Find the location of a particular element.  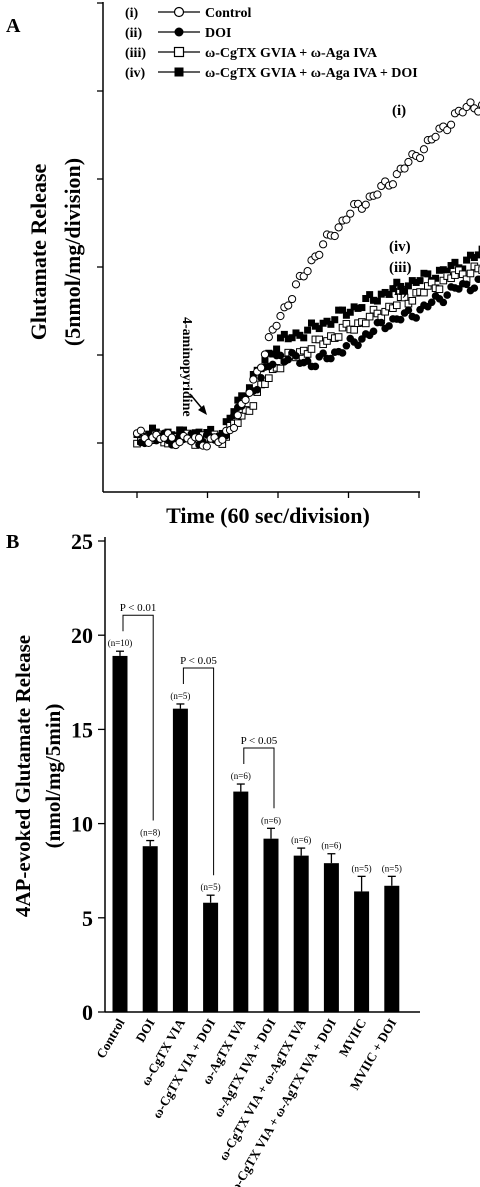

y-axis-label-b-line1: 4AP-evoked Glutamate Release is located at coordinates (23, 776).